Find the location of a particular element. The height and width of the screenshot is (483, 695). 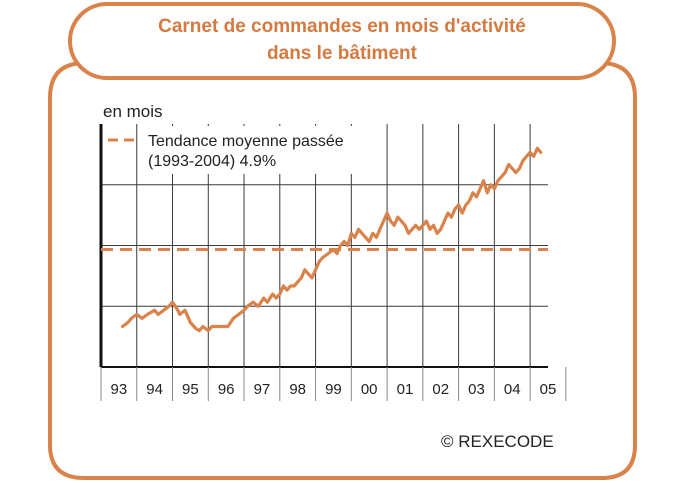

x-tick-label: 93 is located at coordinates (119, 389).